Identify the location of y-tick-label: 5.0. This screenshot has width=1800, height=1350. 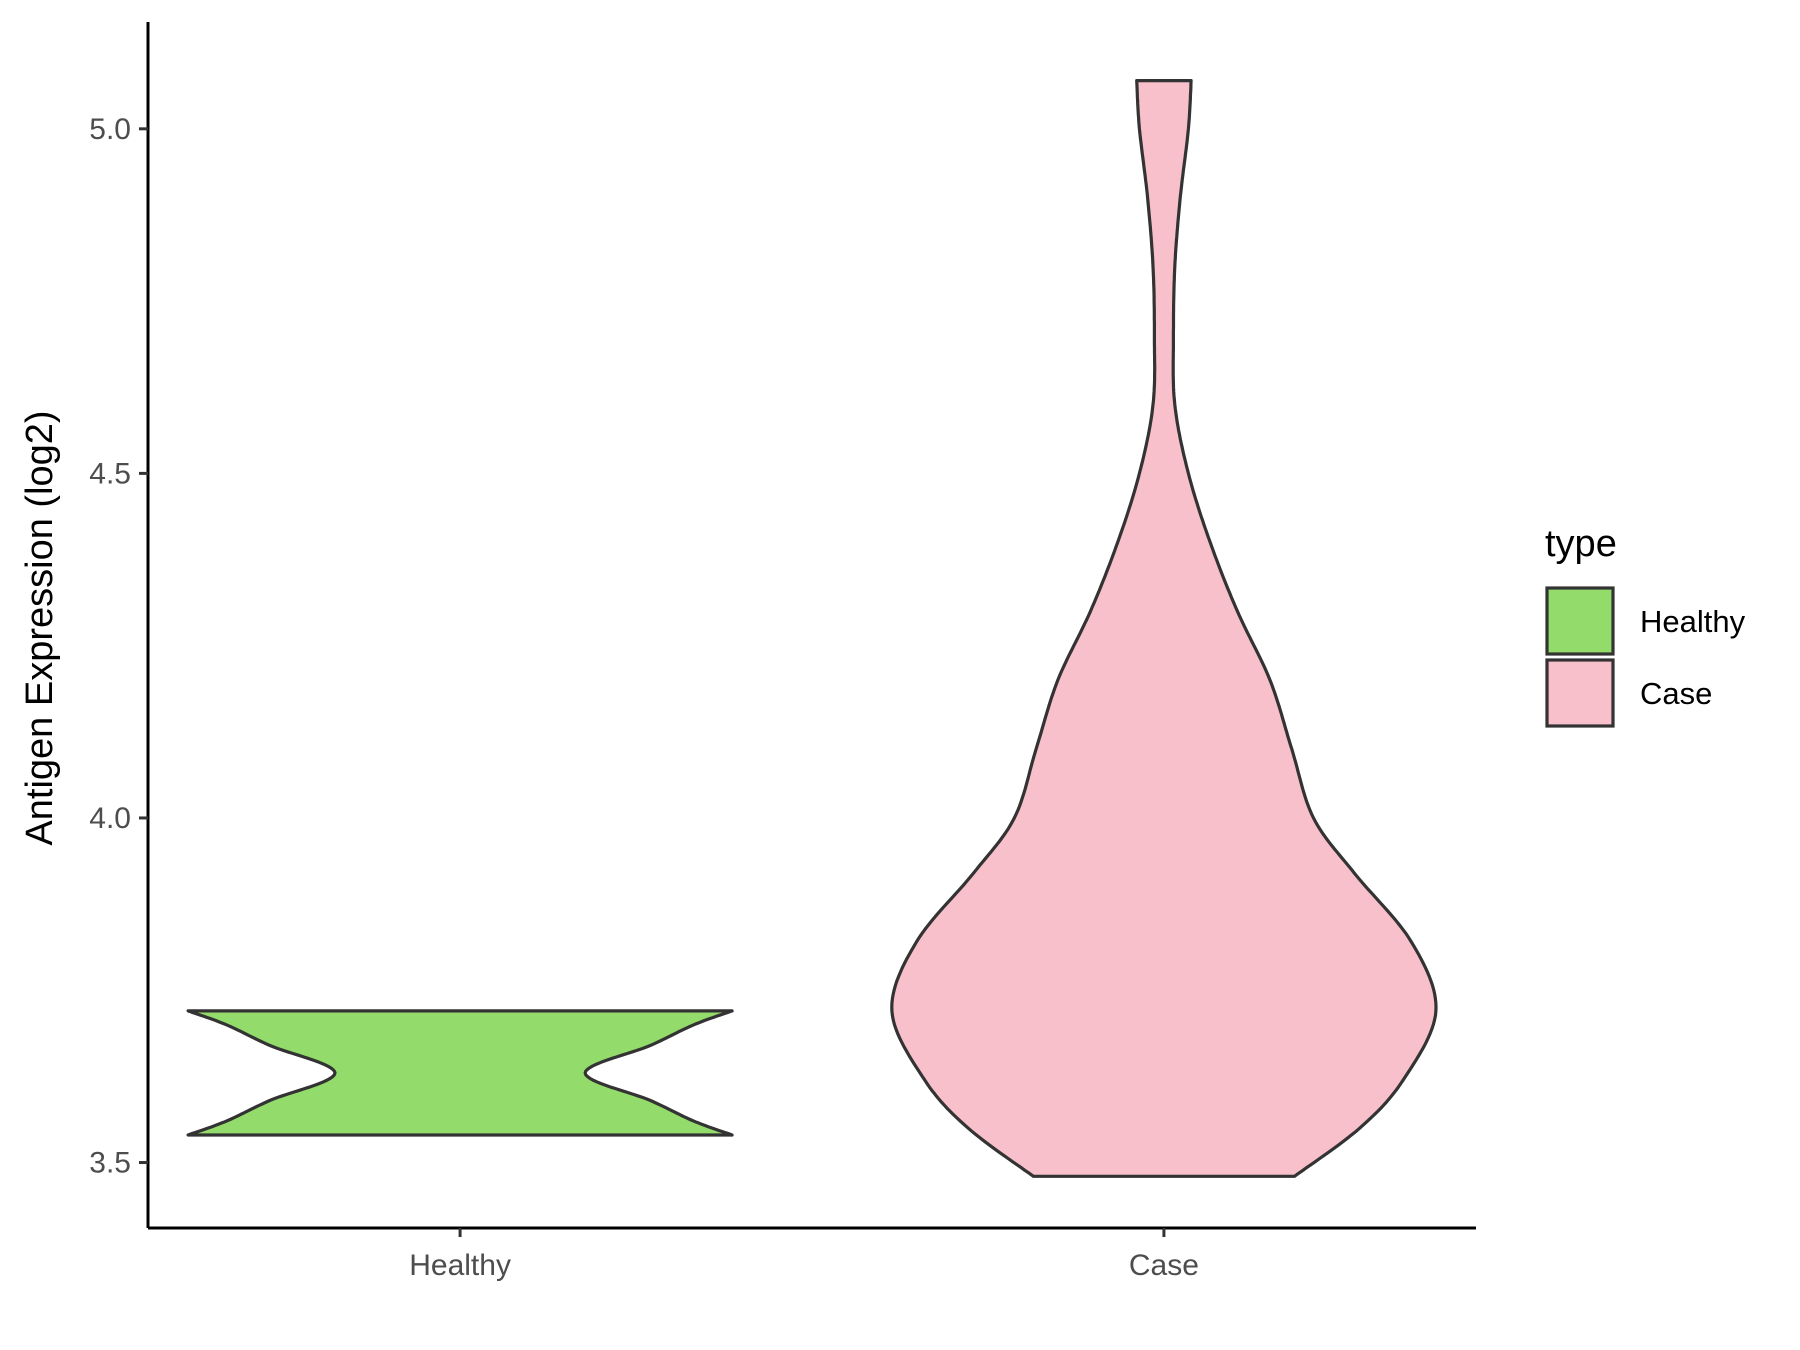
(110, 129).